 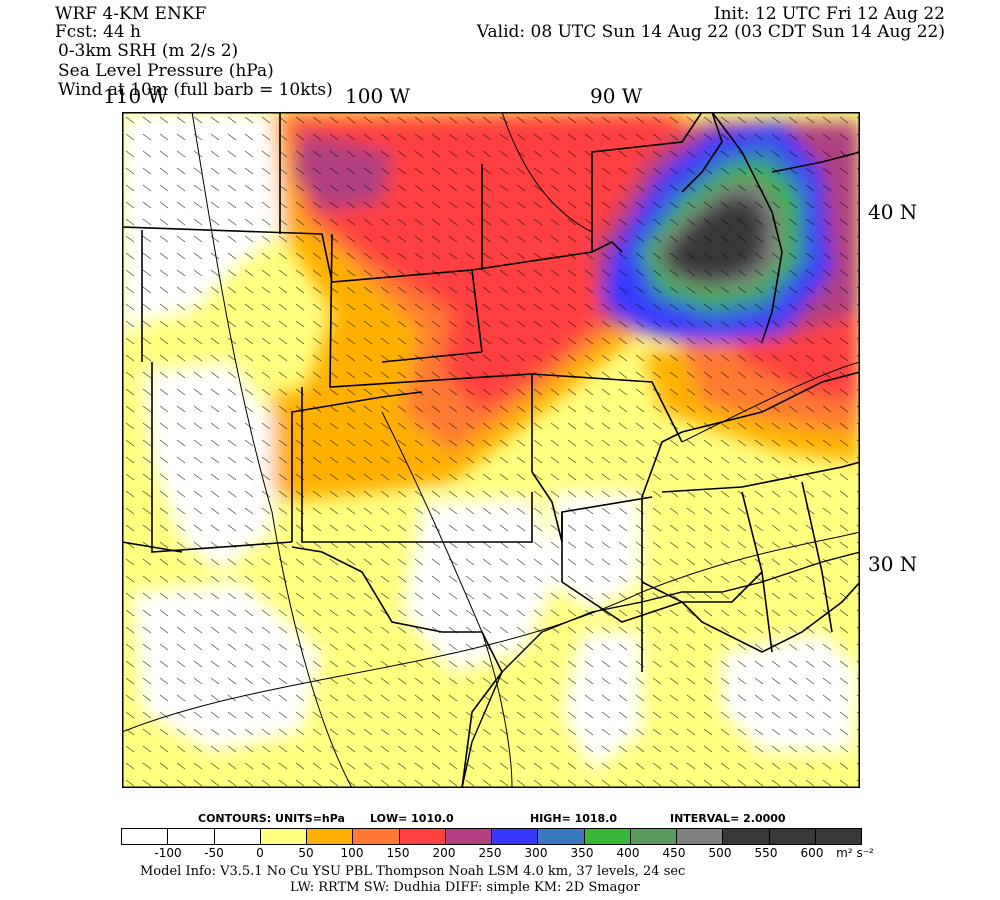 What do you see at coordinates (98, 32) in the screenshot?
I see `forecast-hour: Fcst: 44 h` at bounding box center [98, 32].